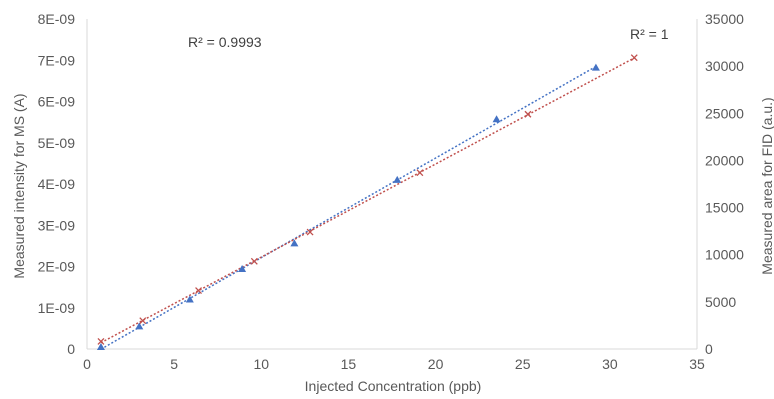  What do you see at coordinates (724, 208) in the screenshot?
I see `y2-tick-label: 15000` at bounding box center [724, 208].